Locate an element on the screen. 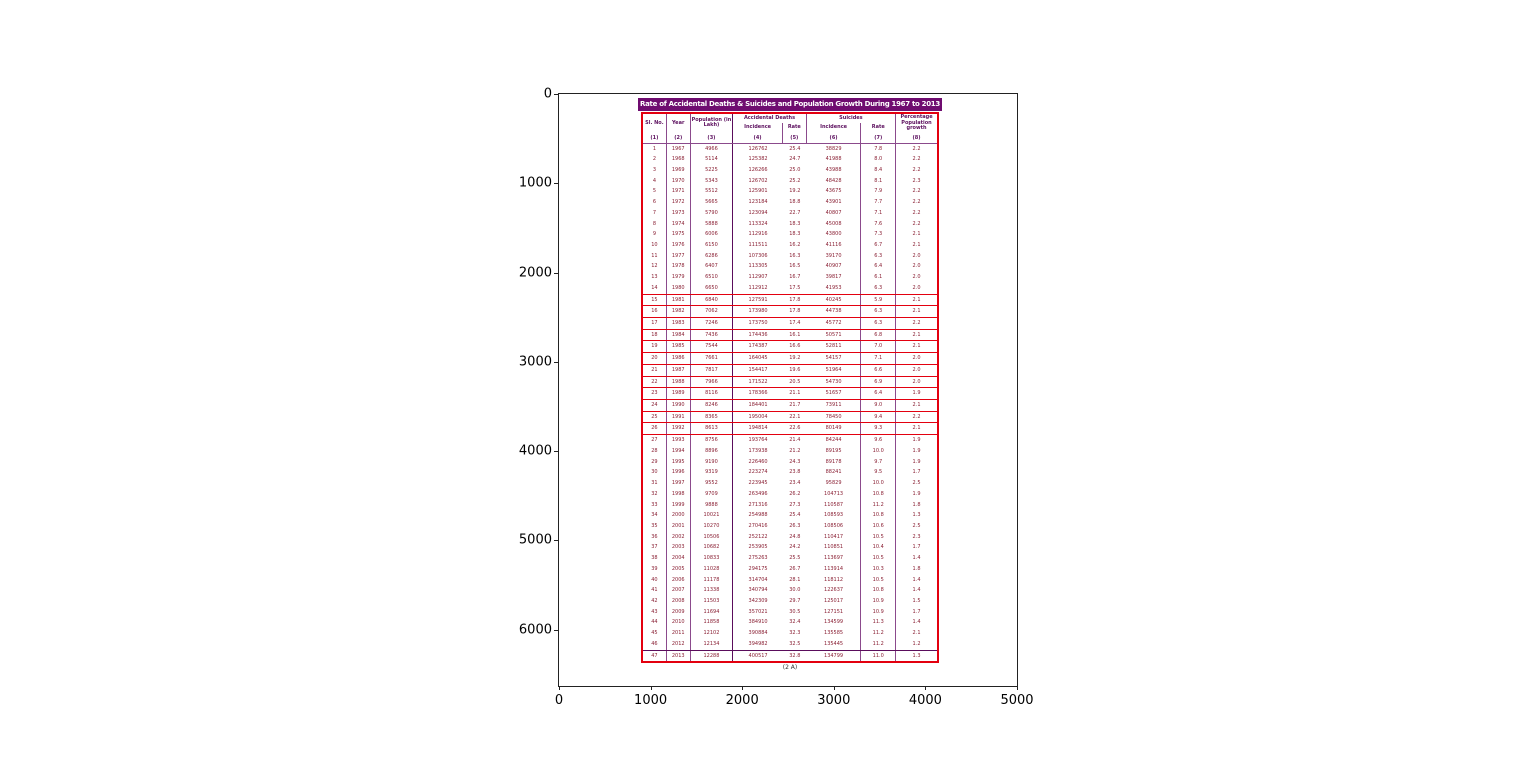 The height and width of the screenshot is (767, 1536). table-cell: 1988 is located at coordinates (679, 382).